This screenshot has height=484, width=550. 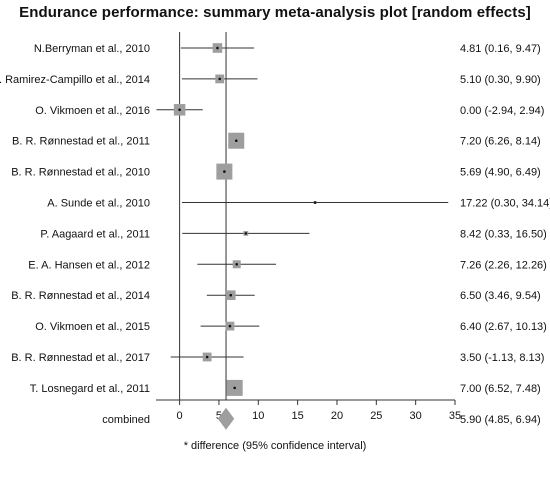 What do you see at coordinates (92, 327) in the screenshot?
I see `study-label: O. Vikmoen et al., 2015` at bounding box center [92, 327].